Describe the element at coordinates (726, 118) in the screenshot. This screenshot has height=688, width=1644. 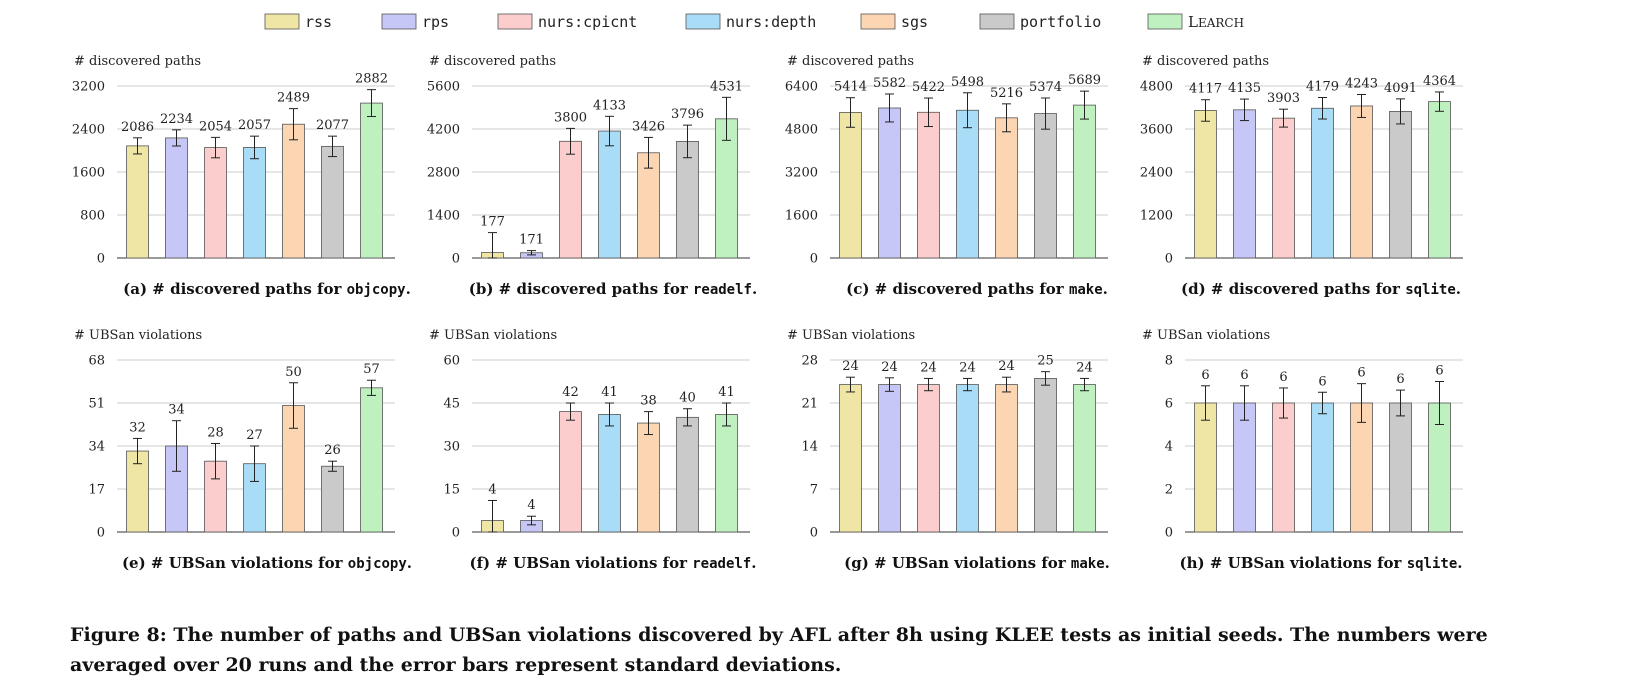
I see `panel-b-errorbar-learch` at that location.